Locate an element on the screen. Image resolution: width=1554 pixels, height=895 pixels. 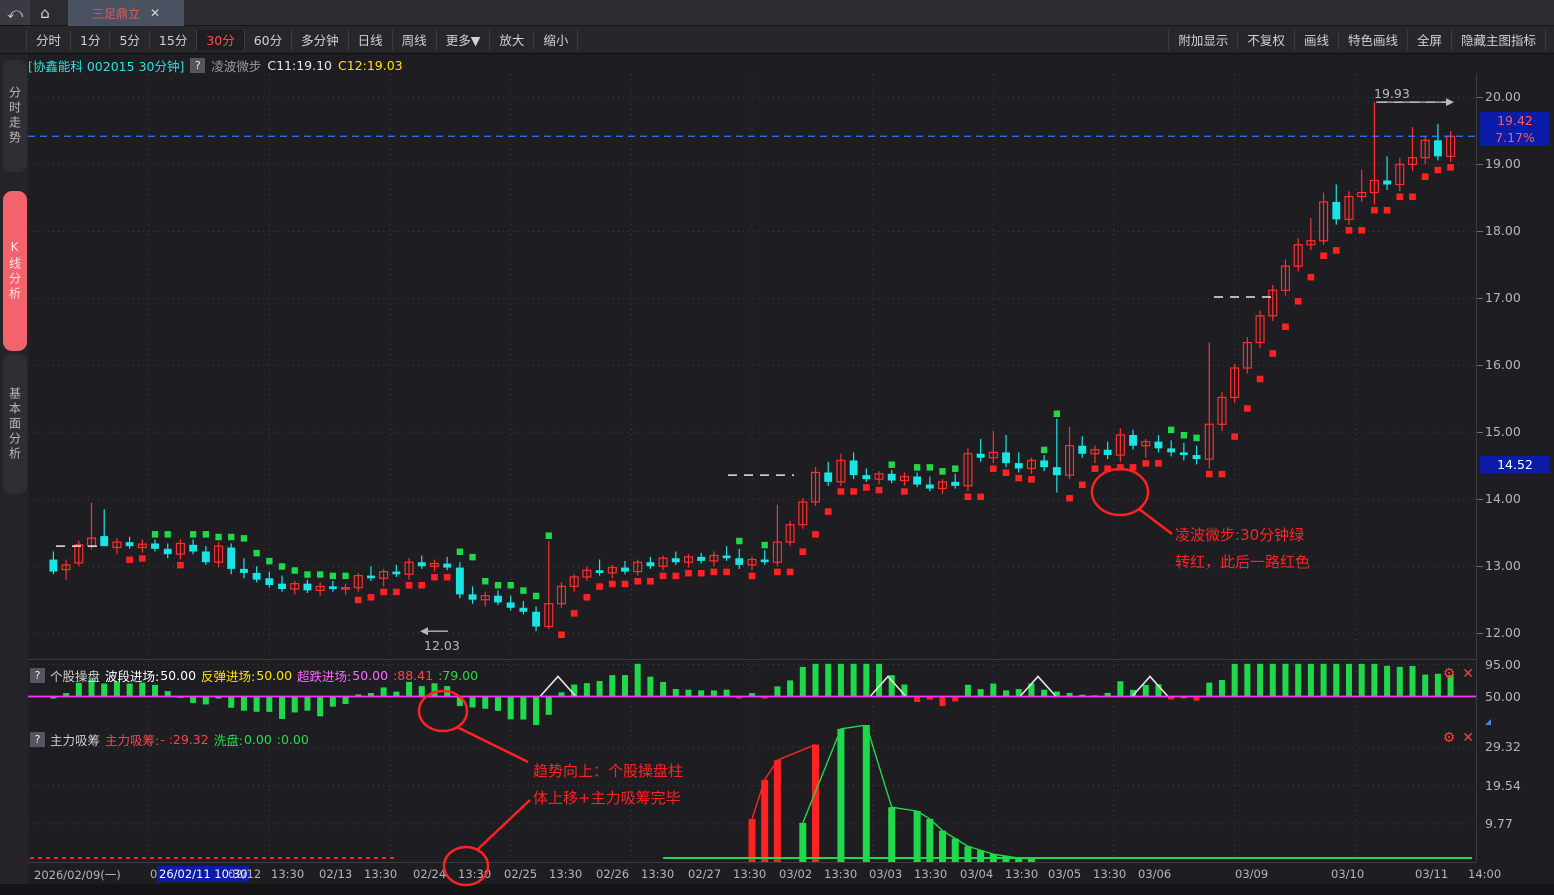
pane1-field-label-0: 波段进场: is located at coordinates (132, 676).